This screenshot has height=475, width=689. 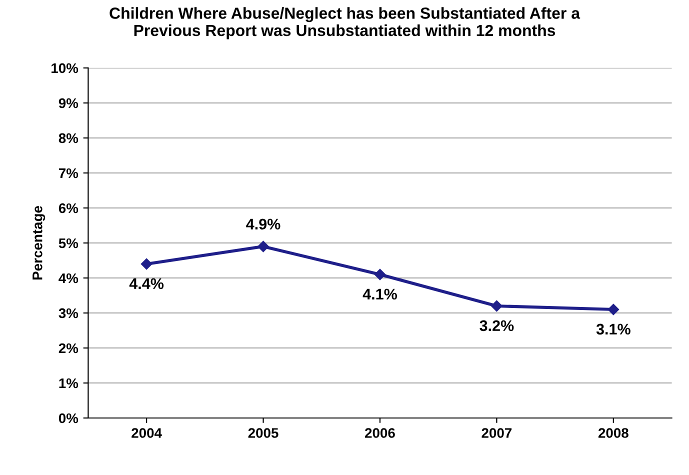 I want to click on y-tick-label: 3%, so click(x=68, y=313).